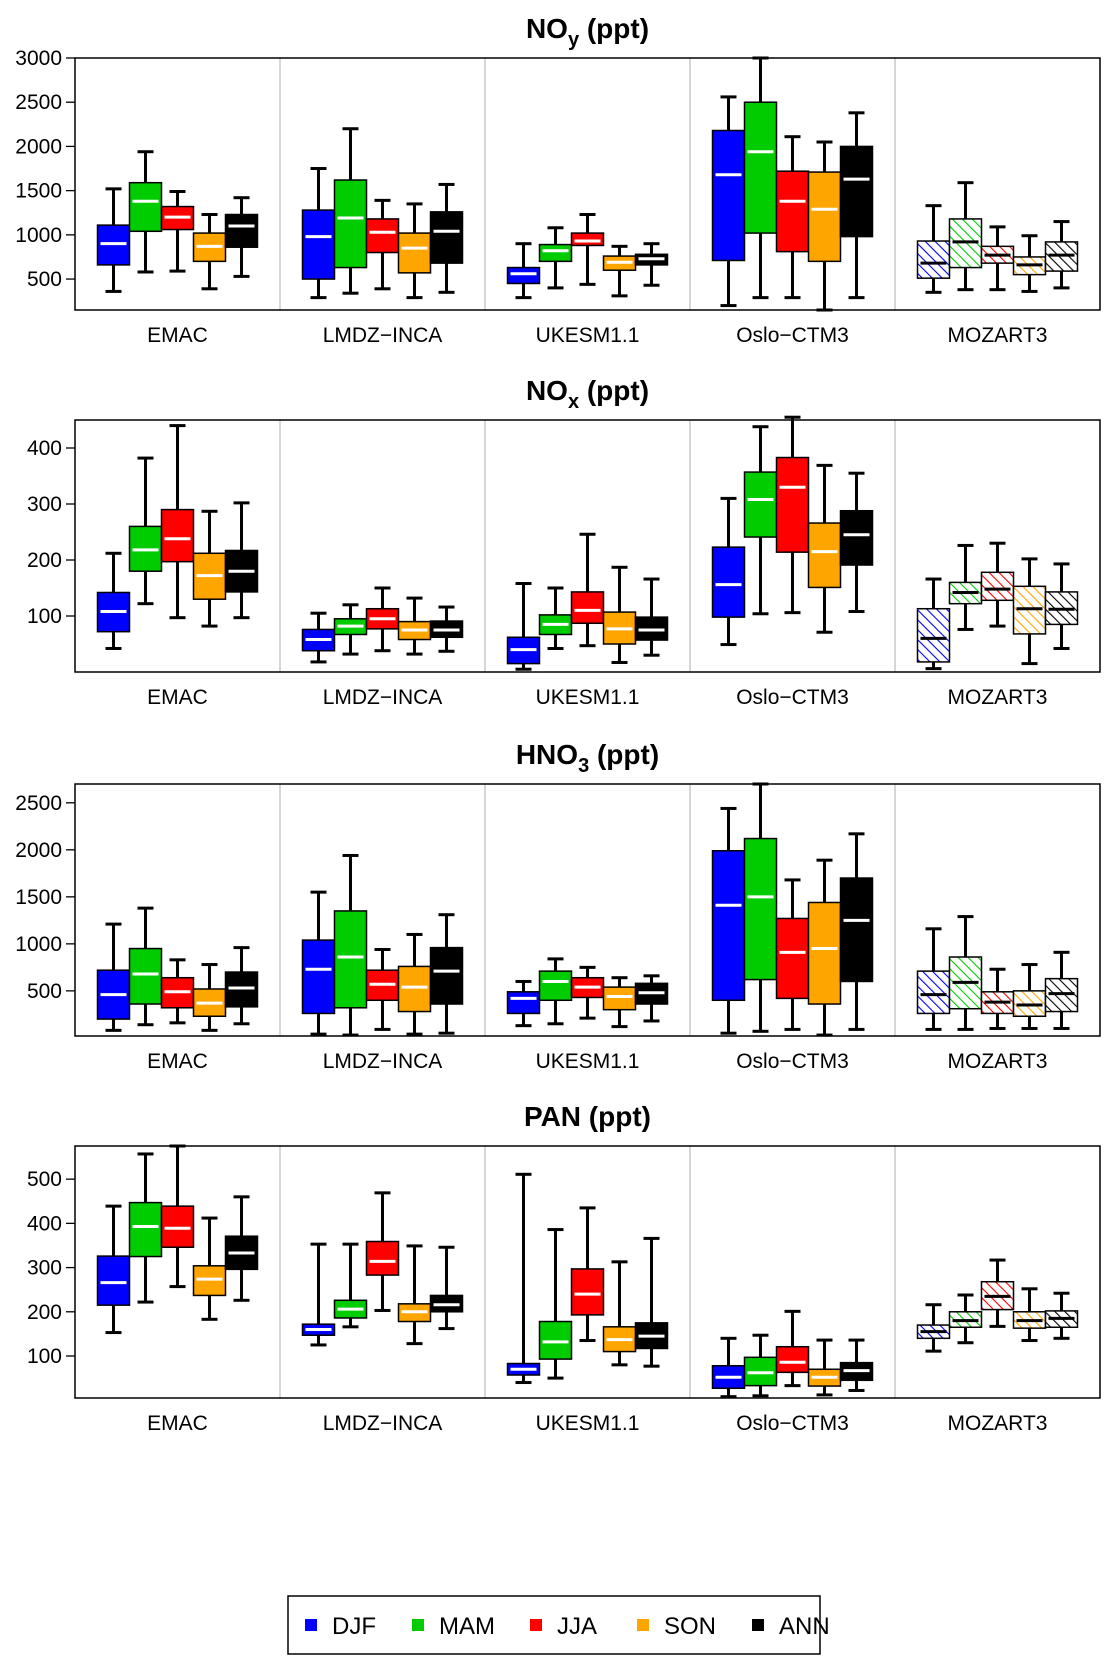  What do you see at coordinates (690, 1626) in the screenshot?
I see `legend-label: SON` at bounding box center [690, 1626].